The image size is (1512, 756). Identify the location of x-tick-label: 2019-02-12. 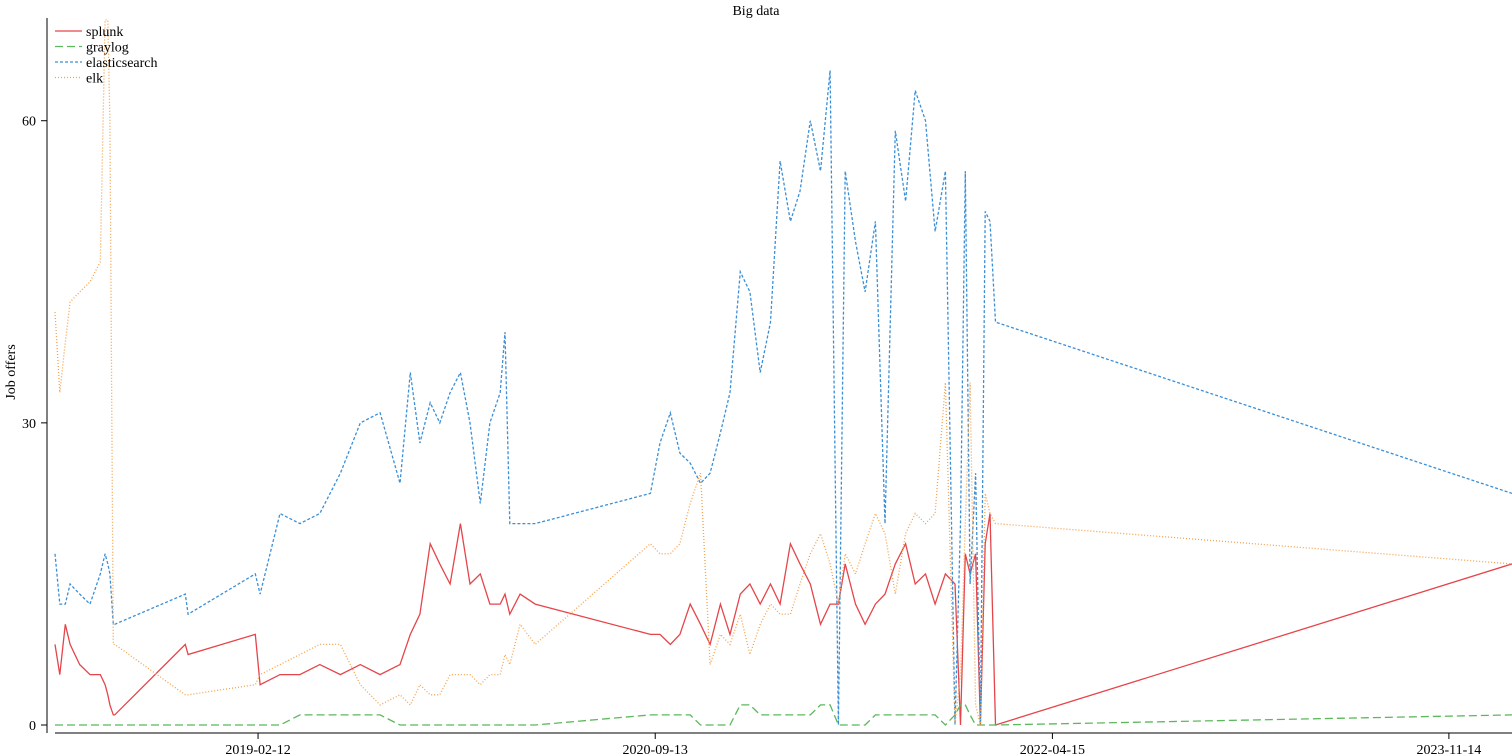
(257, 749).